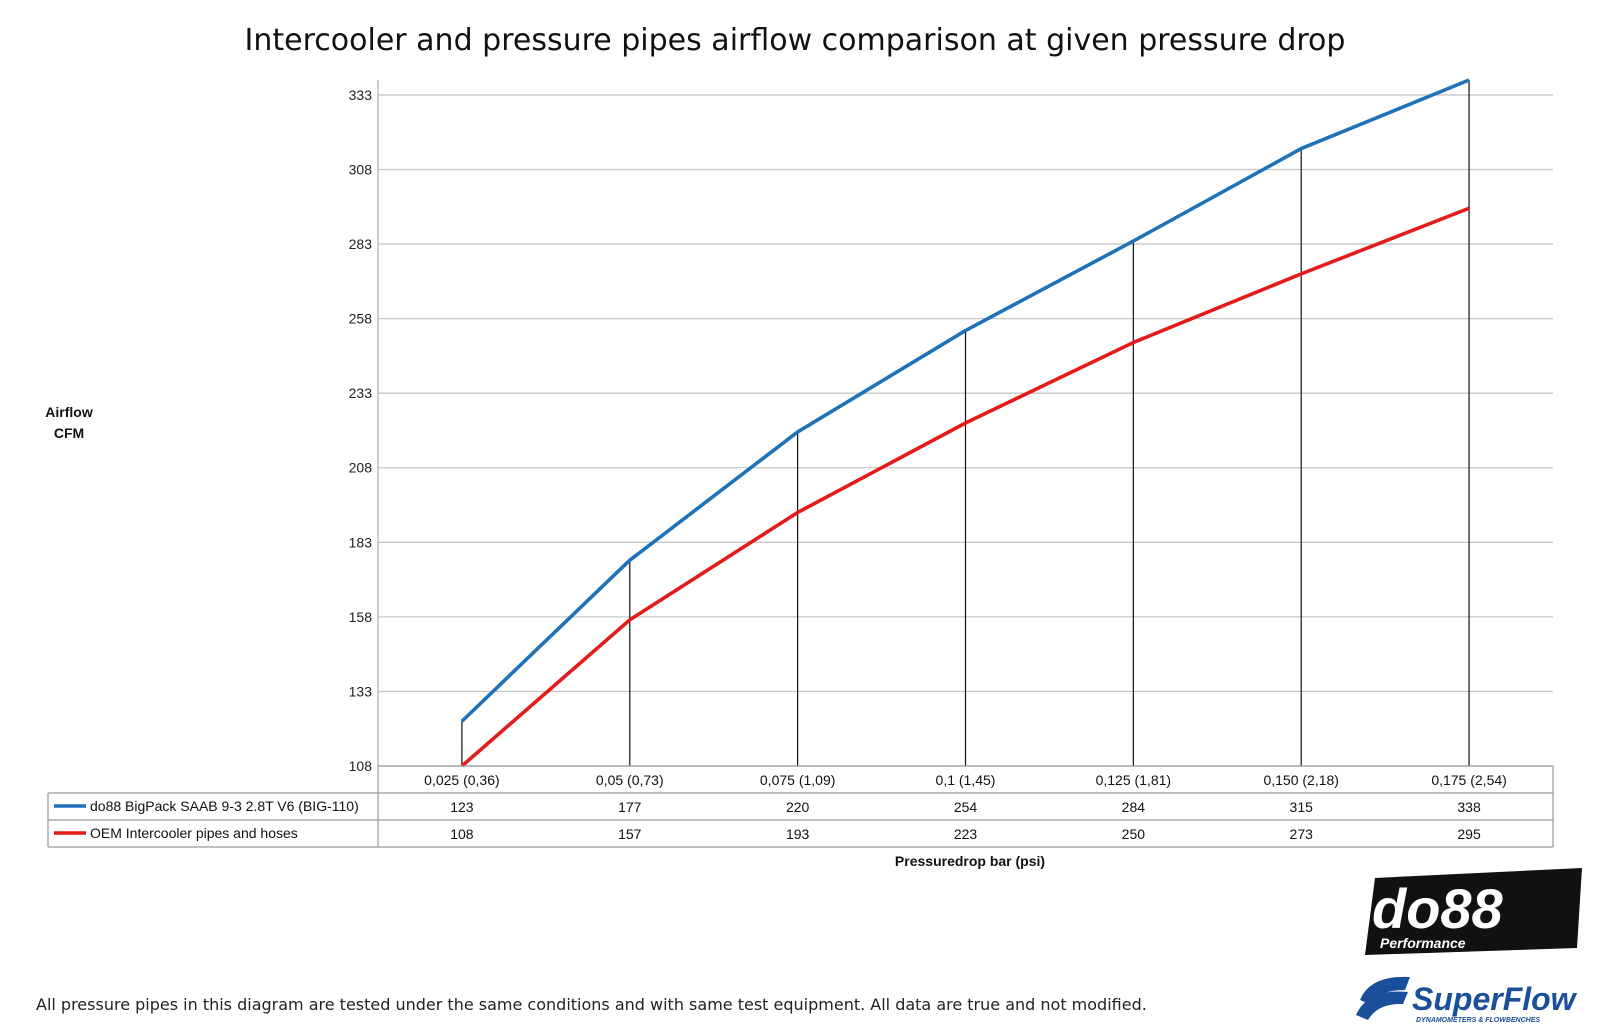 The width and height of the screenshot is (1600, 1028). What do you see at coordinates (462, 807) in the screenshot?
I see `data-label: 123` at bounding box center [462, 807].